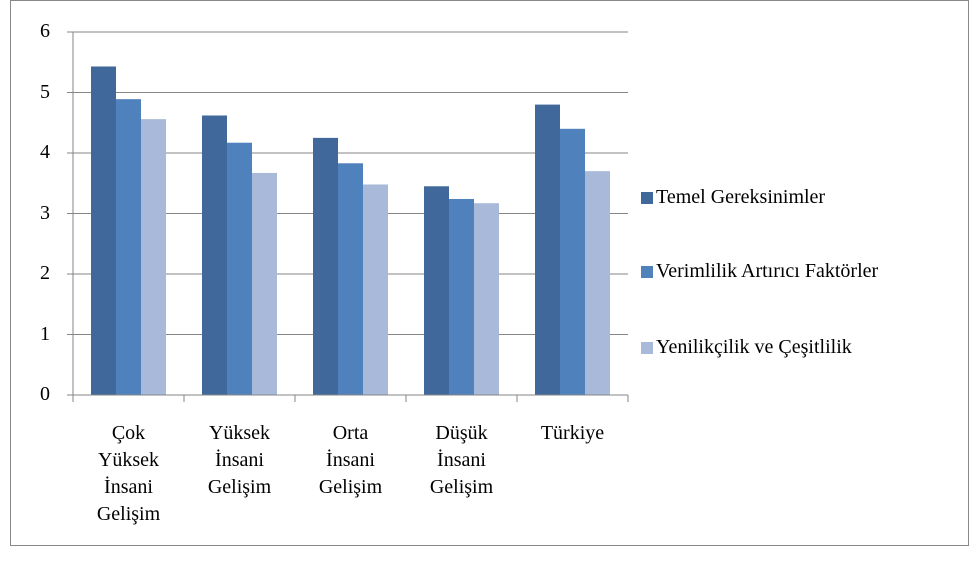 Image resolution: width=979 pixels, height=569 pixels. What do you see at coordinates (572, 433) in the screenshot?
I see `x-tick-label: Türkiye` at bounding box center [572, 433].